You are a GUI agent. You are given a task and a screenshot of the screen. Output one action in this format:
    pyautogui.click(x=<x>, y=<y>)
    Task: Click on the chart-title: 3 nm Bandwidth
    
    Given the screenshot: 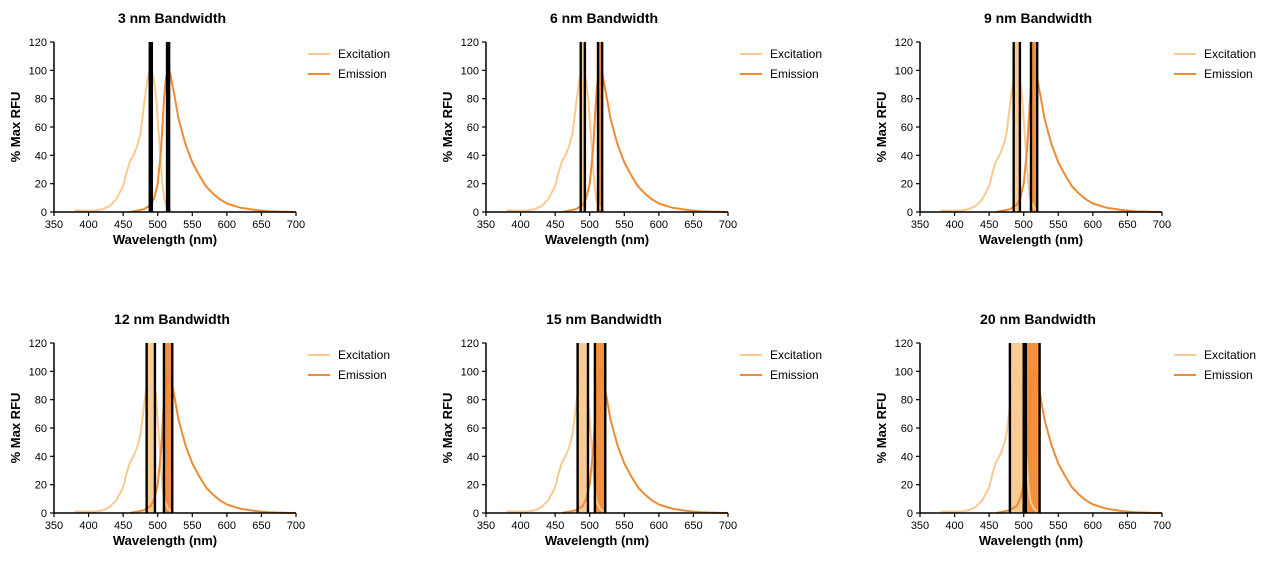 What is the action you would take?
    pyautogui.click(x=172, y=18)
    